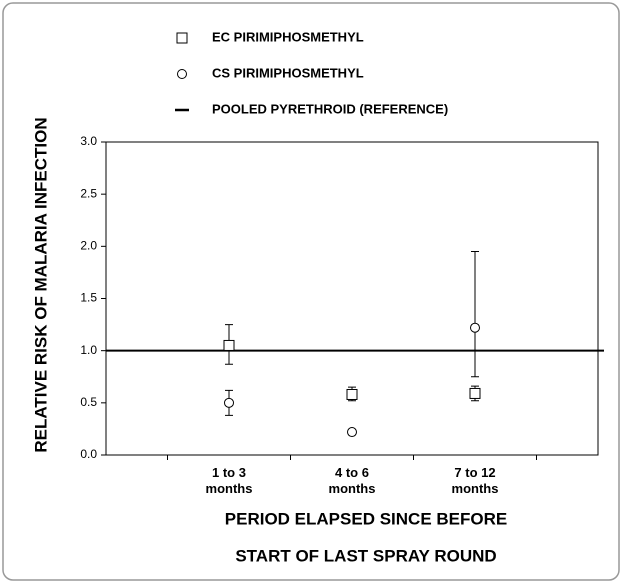 The image size is (622, 583). I want to click on legend-label: EC PIRIMIPHOSMETHYL, so click(288, 36).